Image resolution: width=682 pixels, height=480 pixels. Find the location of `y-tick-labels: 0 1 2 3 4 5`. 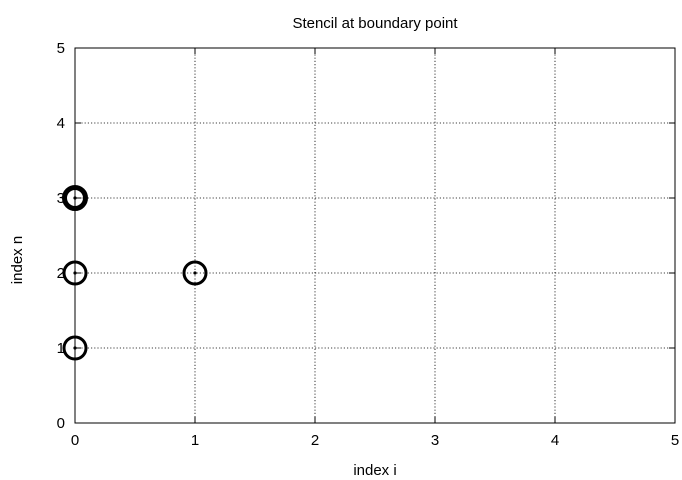

y-tick-labels: 0 1 2 3 4 5 is located at coordinates (61, 236).